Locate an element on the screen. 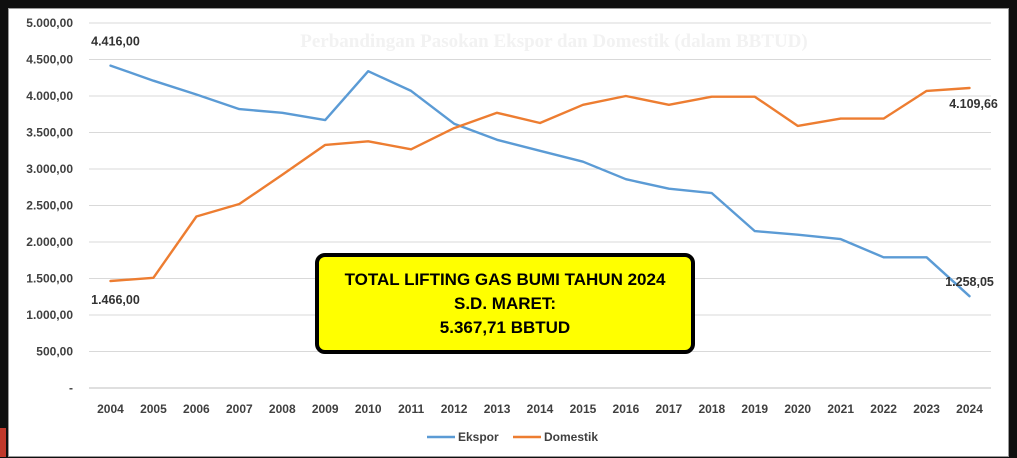 This screenshot has width=1017, height=458. data-label: 1.258,05 is located at coordinates (969, 282).